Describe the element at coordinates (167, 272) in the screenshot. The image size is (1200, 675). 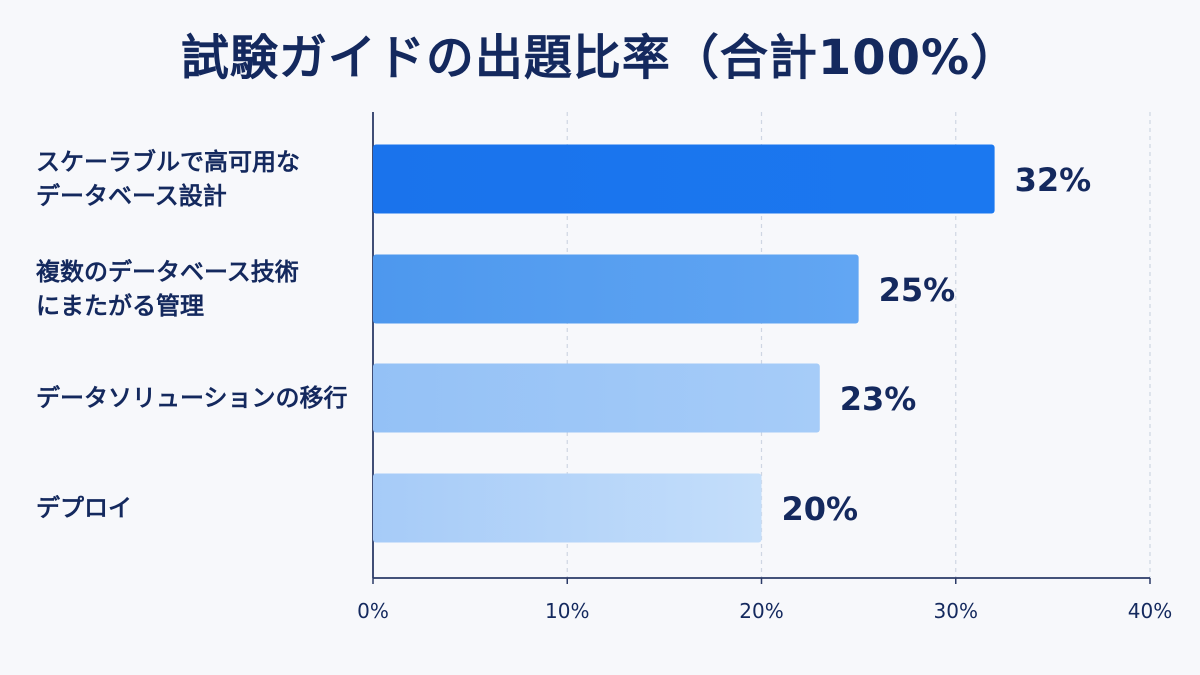
I see `category-label-line: 複数のデータベース技術` at that location.